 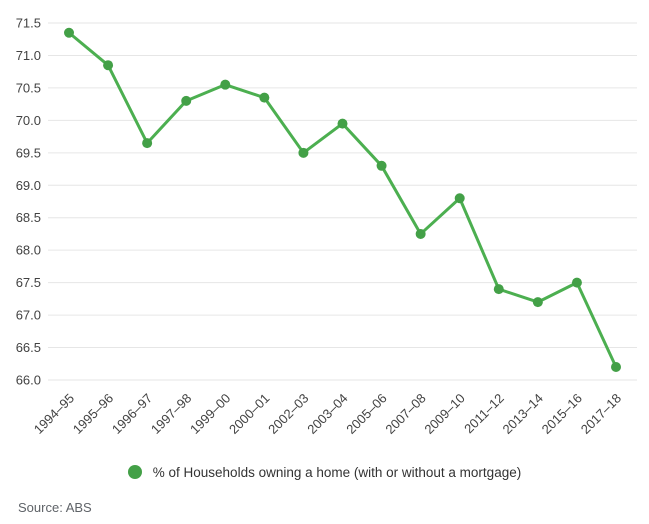 What do you see at coordinates (444, 414) in the screenshot?
I see `x-tick-label: 2009–10` at bounding box center [444, 414].